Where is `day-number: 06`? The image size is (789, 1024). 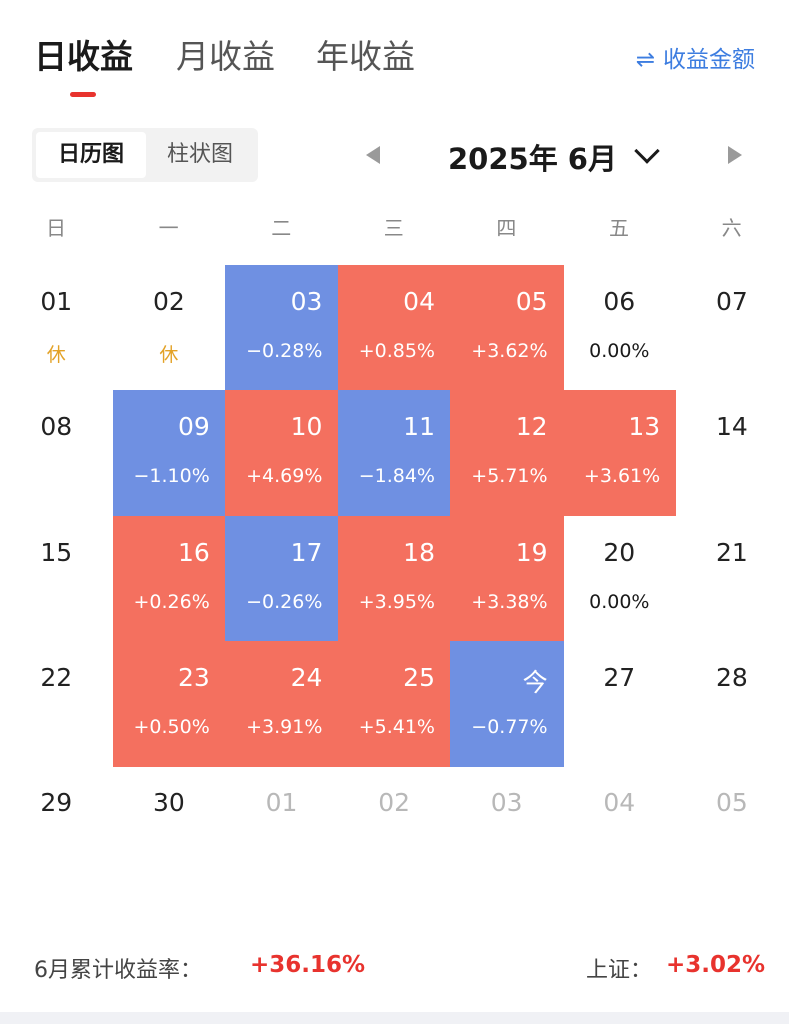 day-number: 06 is located at coordinates (619, 301).